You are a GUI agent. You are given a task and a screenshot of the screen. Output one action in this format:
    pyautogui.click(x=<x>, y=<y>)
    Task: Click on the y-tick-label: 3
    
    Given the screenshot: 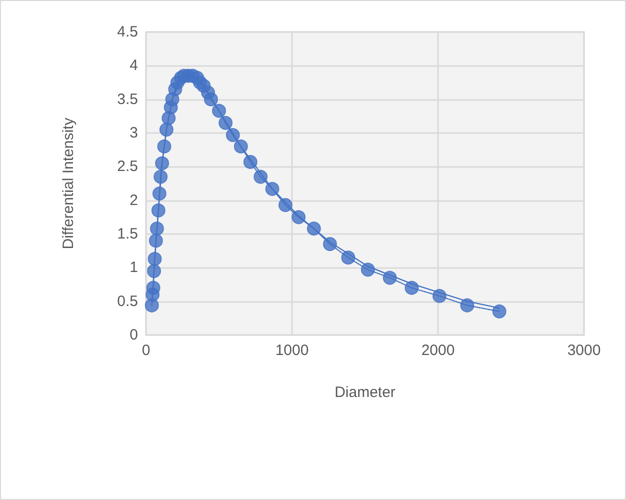 What is the action you would take?
    pyautogui.click(x=134, y=133)
    